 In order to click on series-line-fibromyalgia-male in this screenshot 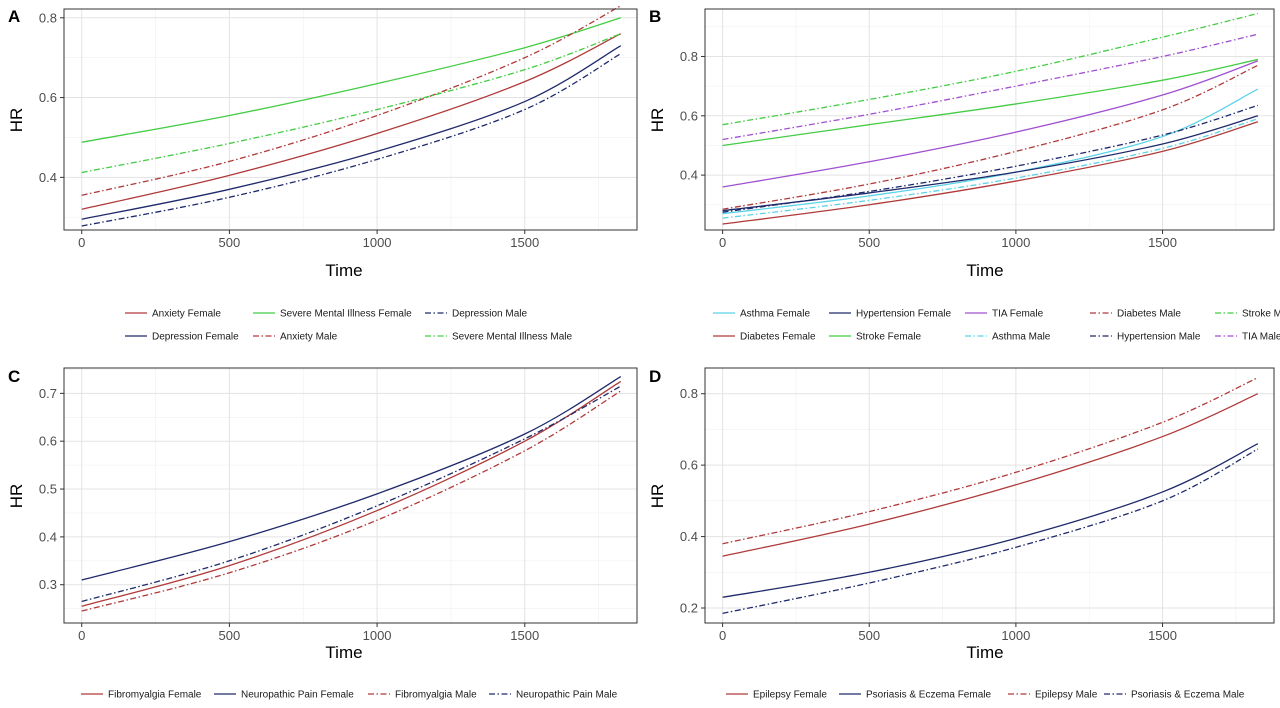, I will do `click(351, 501)`.